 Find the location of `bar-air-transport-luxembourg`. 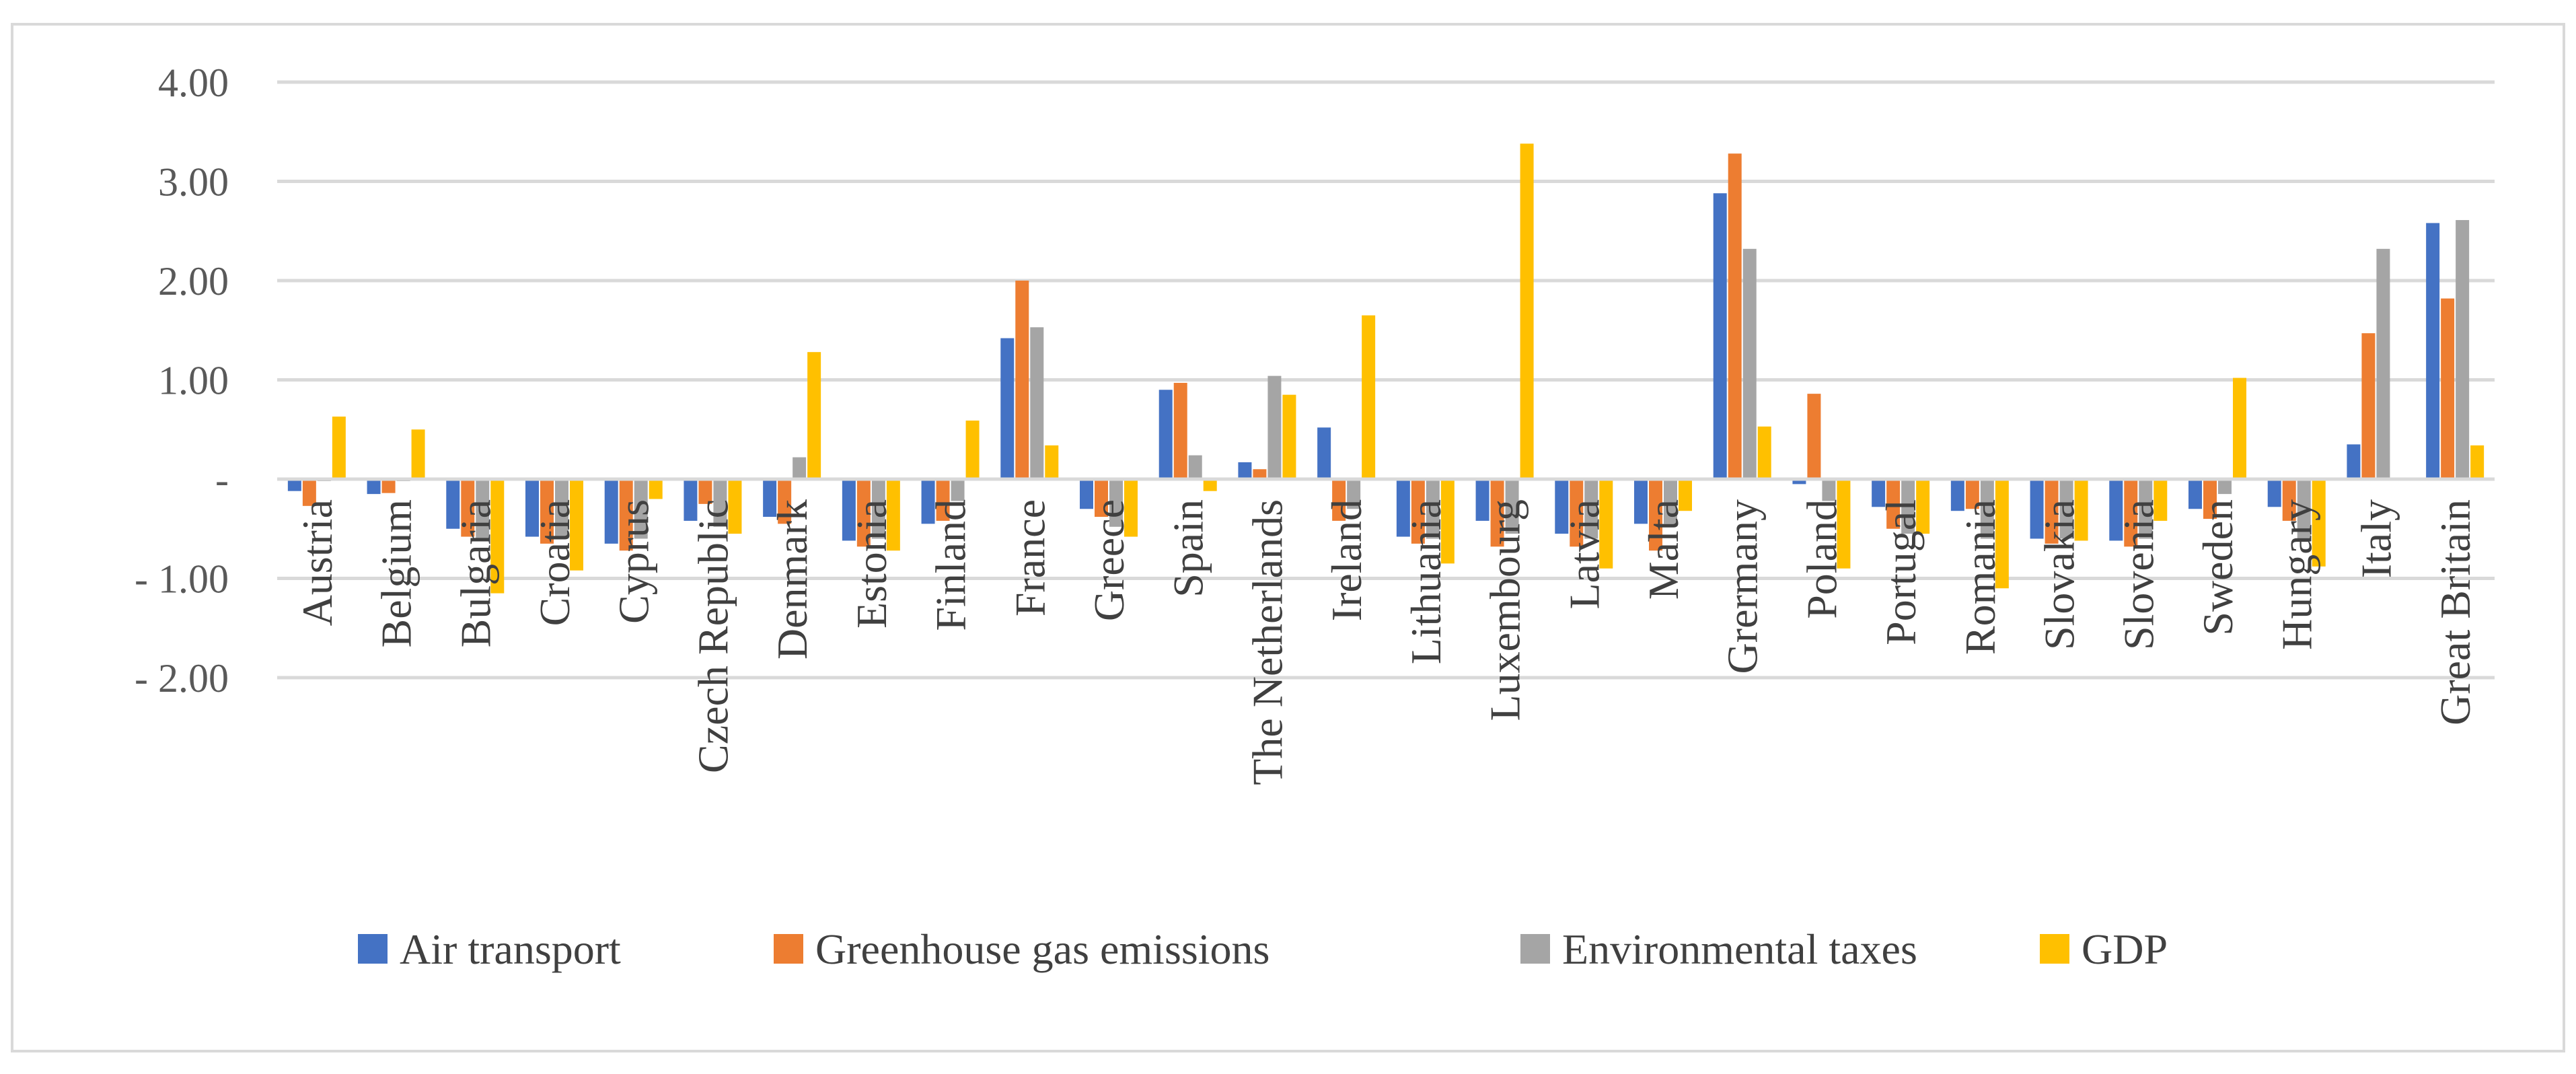

bar-air-transport-luxembourg is located at coordinates (1482, 500).